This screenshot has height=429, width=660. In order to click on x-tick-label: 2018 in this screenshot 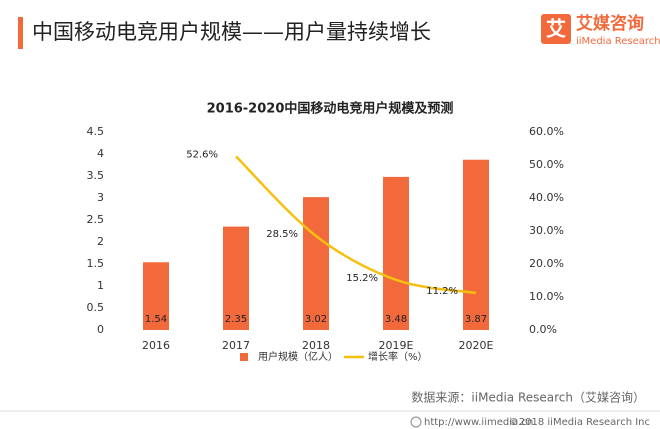, I will do `click(316, 345)`.